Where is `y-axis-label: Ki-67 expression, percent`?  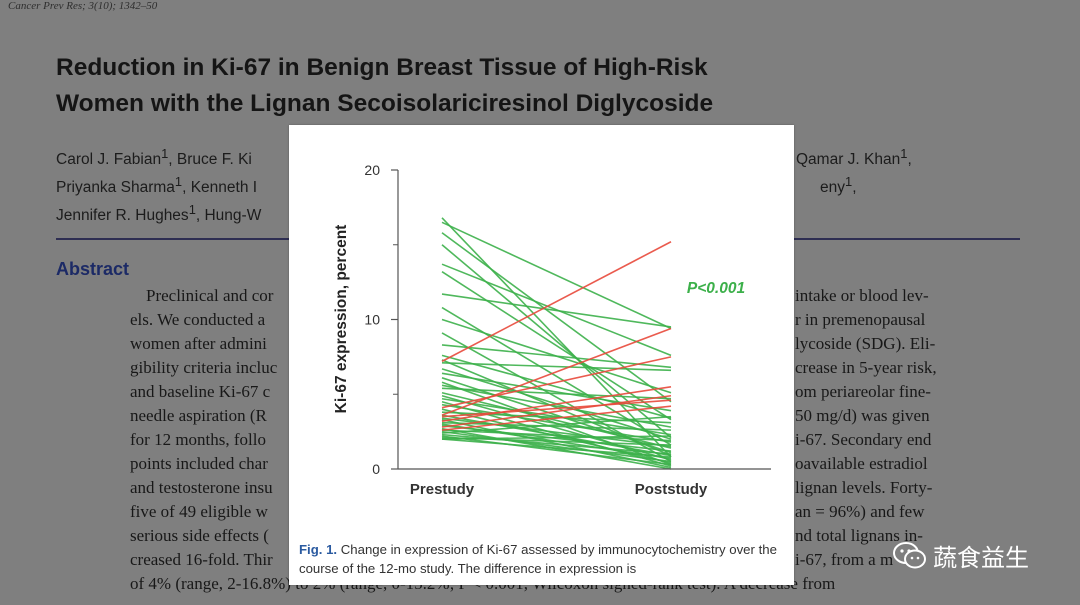 y-axis-label: Ki-67 expression, percent is located at coordinates (341, 319).